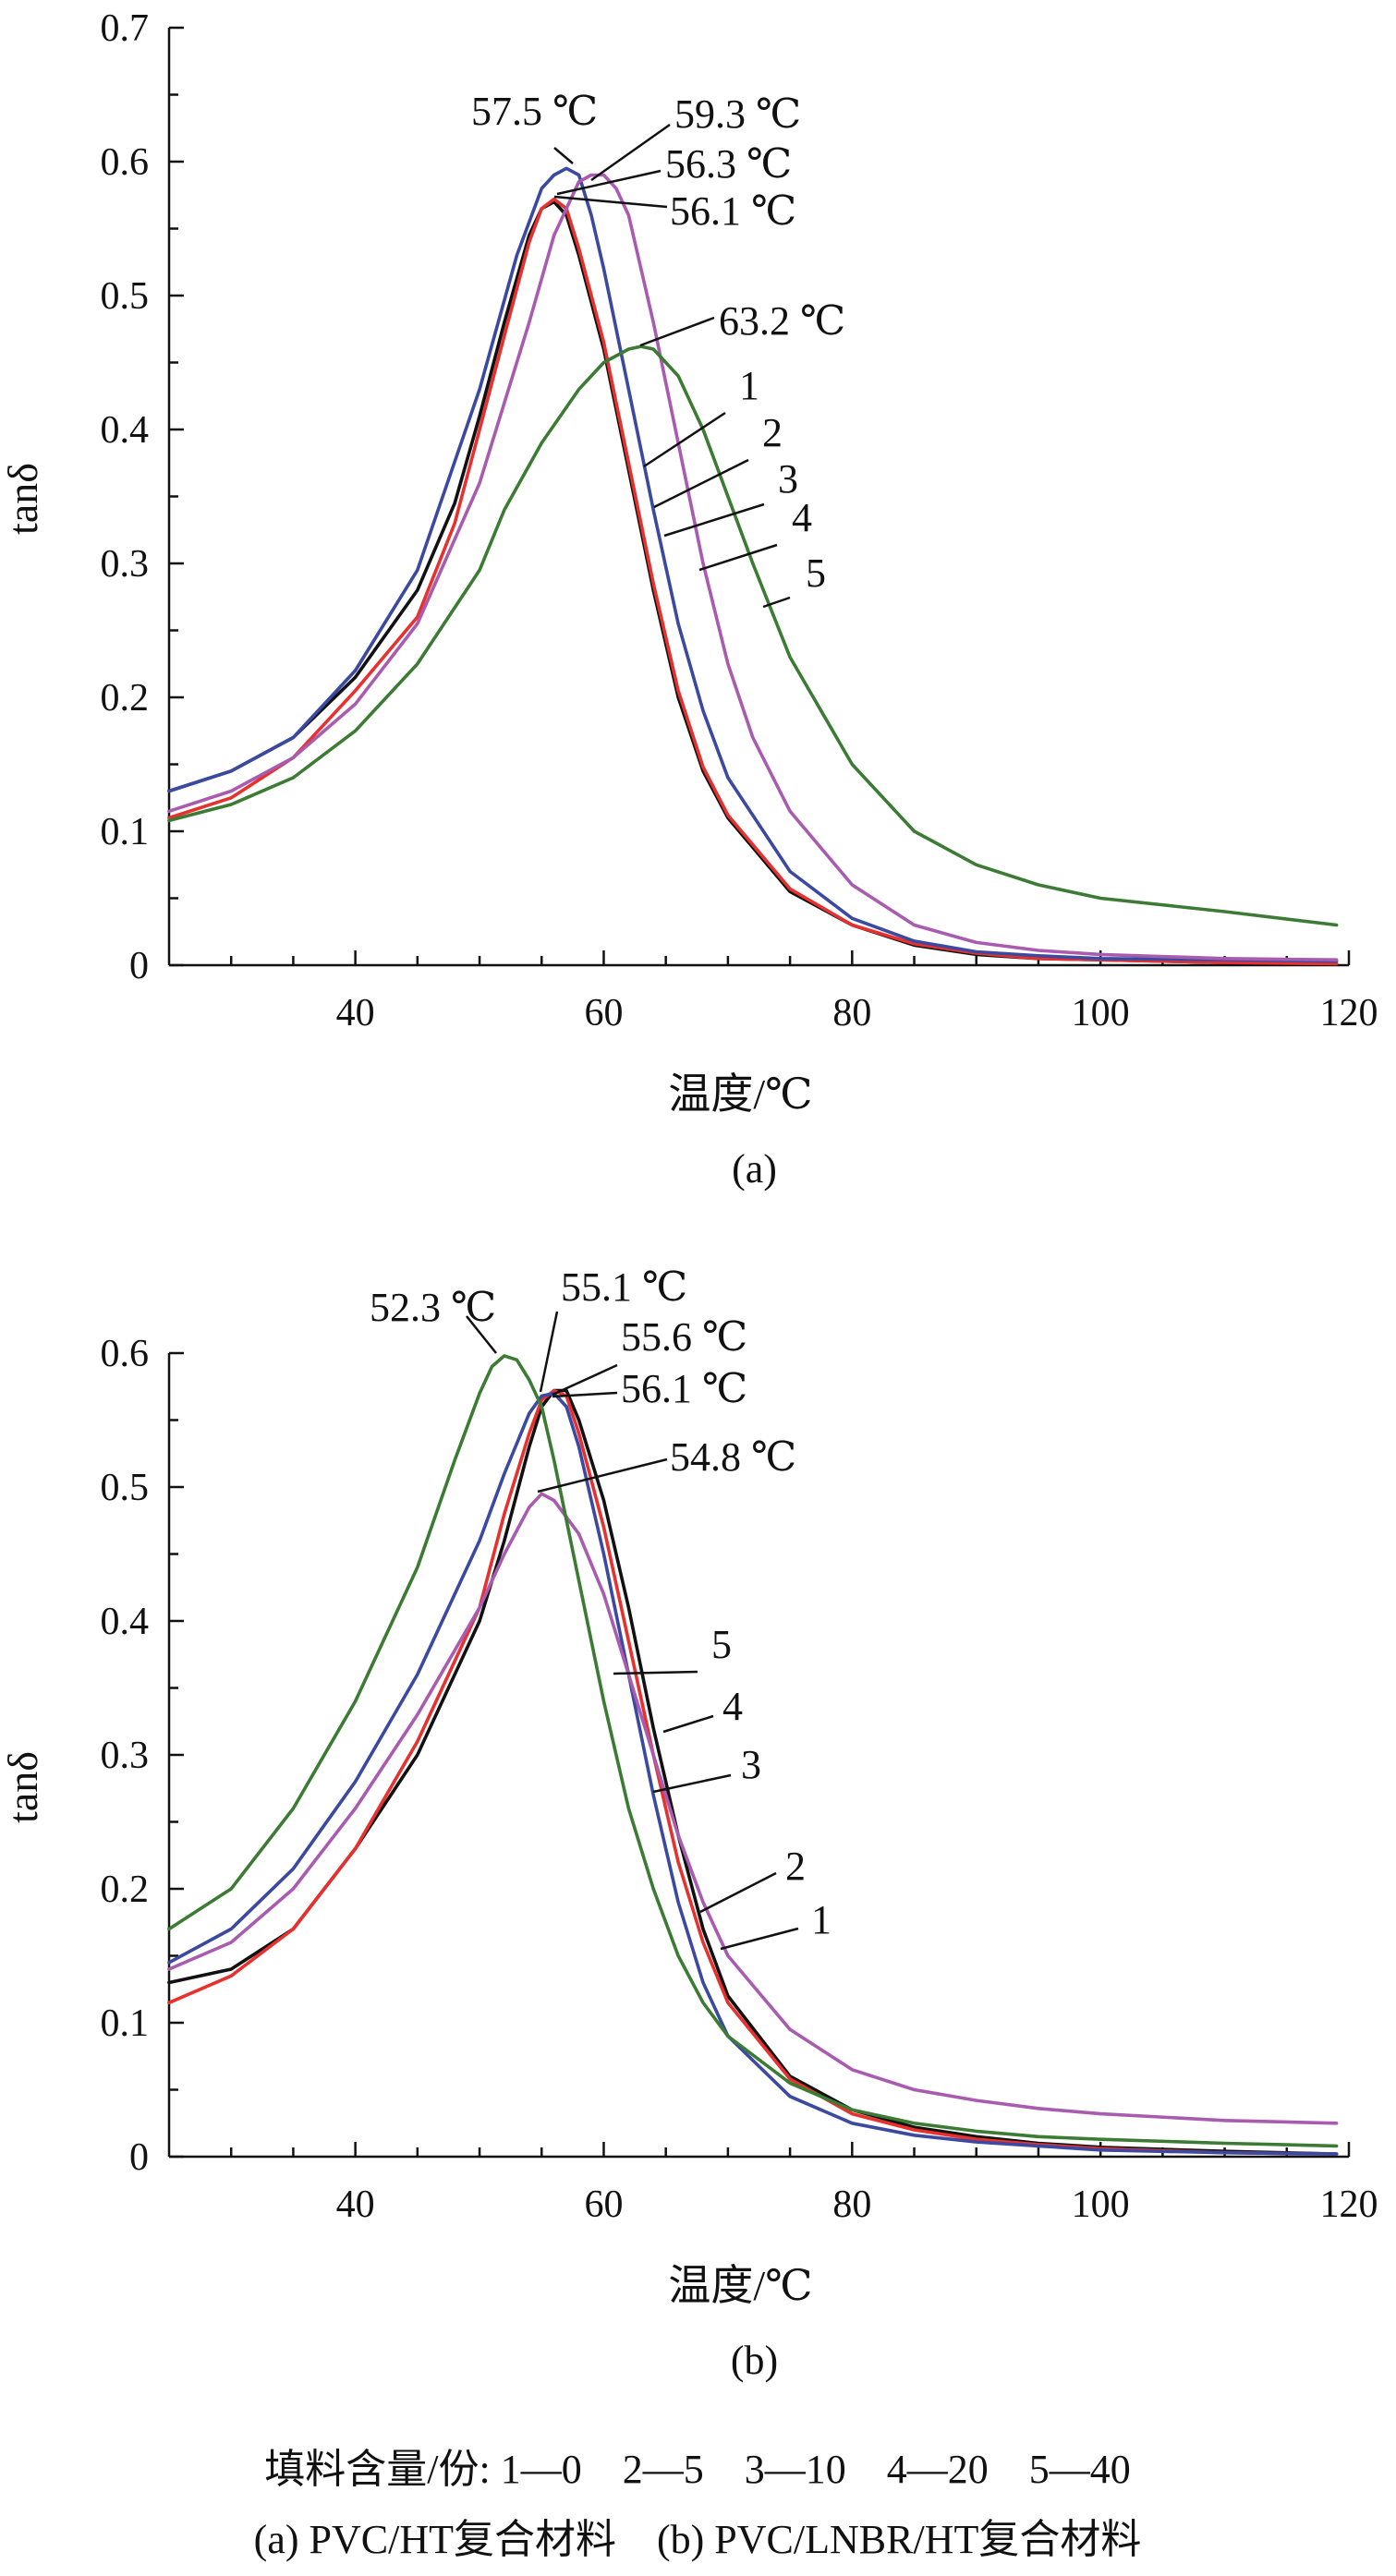 This screenshot has width=1396, height=2576. Describe the element at coordinates (697, 2469) in the screenshot. I see `filler-content-legend: 填料含量/份: 1—0 2—5 3—10 4—20 5—40` at that location.